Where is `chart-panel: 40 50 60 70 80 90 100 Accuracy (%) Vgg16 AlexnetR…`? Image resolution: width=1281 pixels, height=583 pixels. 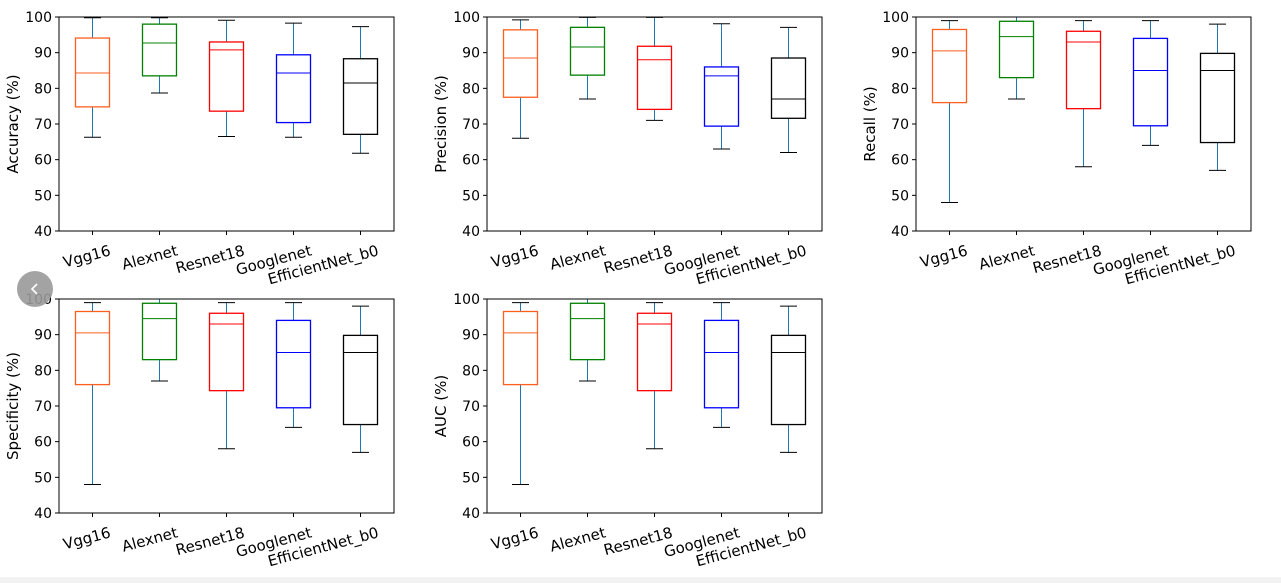
chart-panel: 40 50 60 70 80 90 100 Accuracy (%) Vgg16 AlexnetR… is located at coordinates (199, 149).